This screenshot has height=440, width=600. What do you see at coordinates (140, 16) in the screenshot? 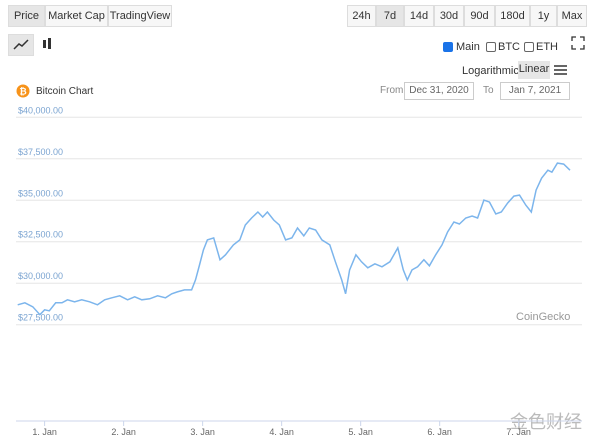
I see `tab: TradingView` at bounding box center [140, 16].